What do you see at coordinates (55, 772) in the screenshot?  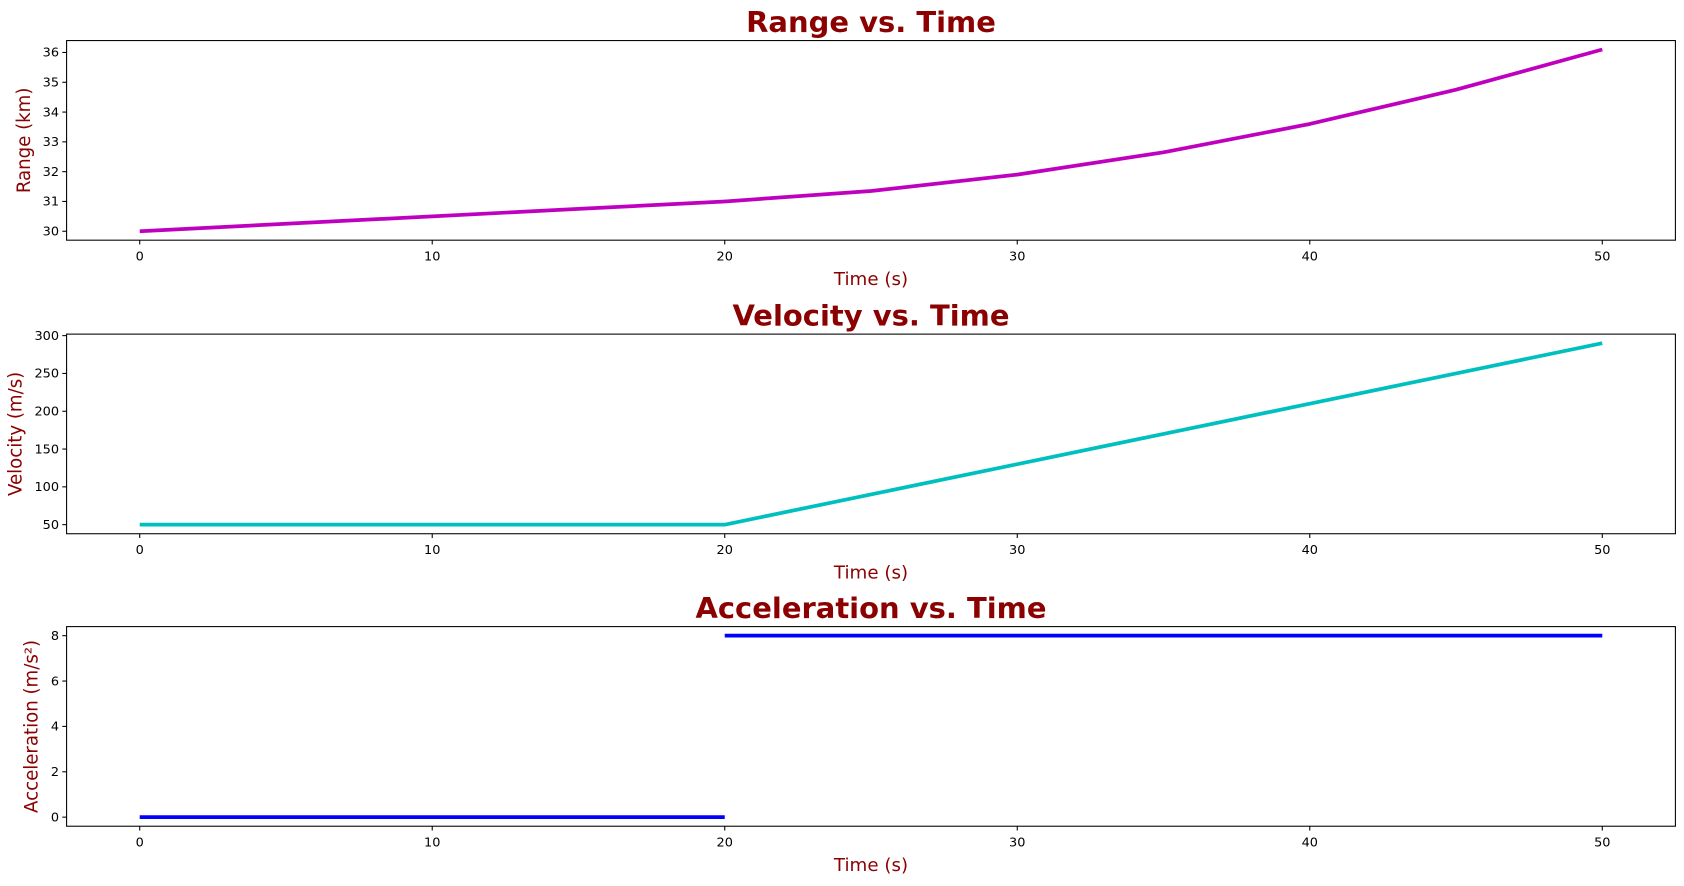 I see `y-tick-label: 2` at bounding box center [55, 772].